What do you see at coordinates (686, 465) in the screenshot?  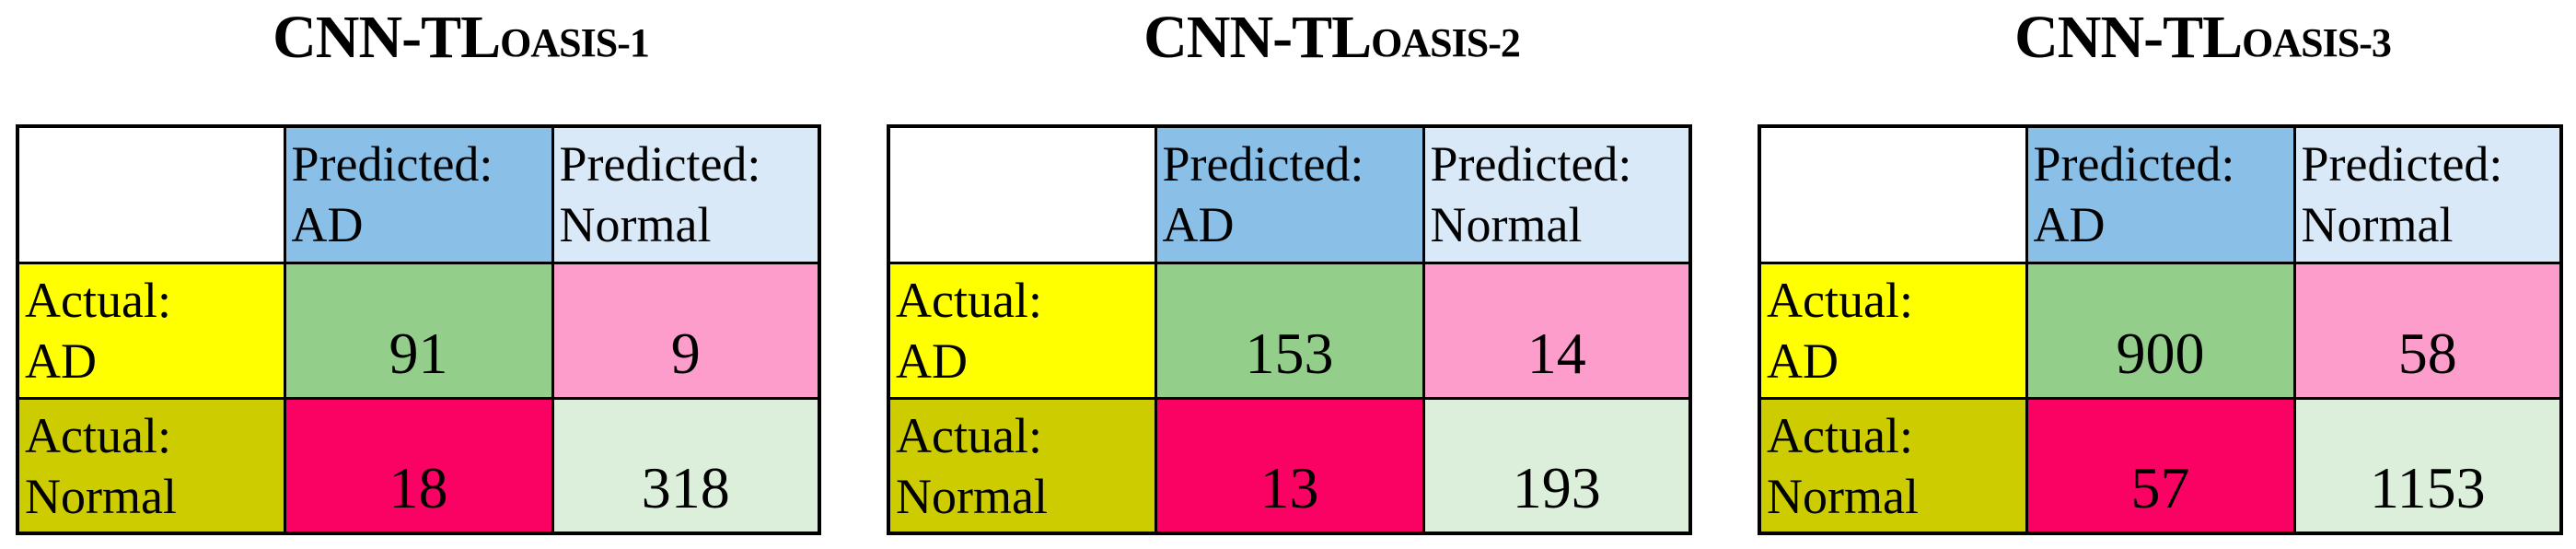 I see `cell-true-negative: 318` at bounding box center [686, 465].